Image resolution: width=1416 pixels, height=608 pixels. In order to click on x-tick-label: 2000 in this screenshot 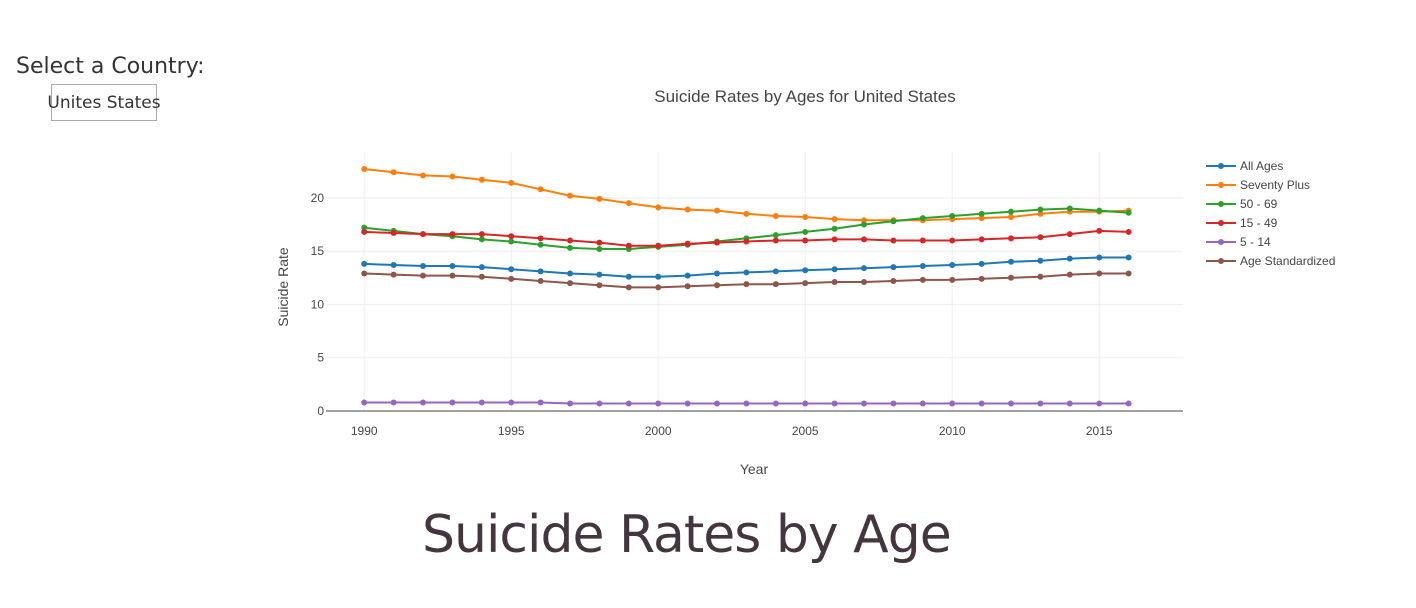, I will do `click(658, 431)`.